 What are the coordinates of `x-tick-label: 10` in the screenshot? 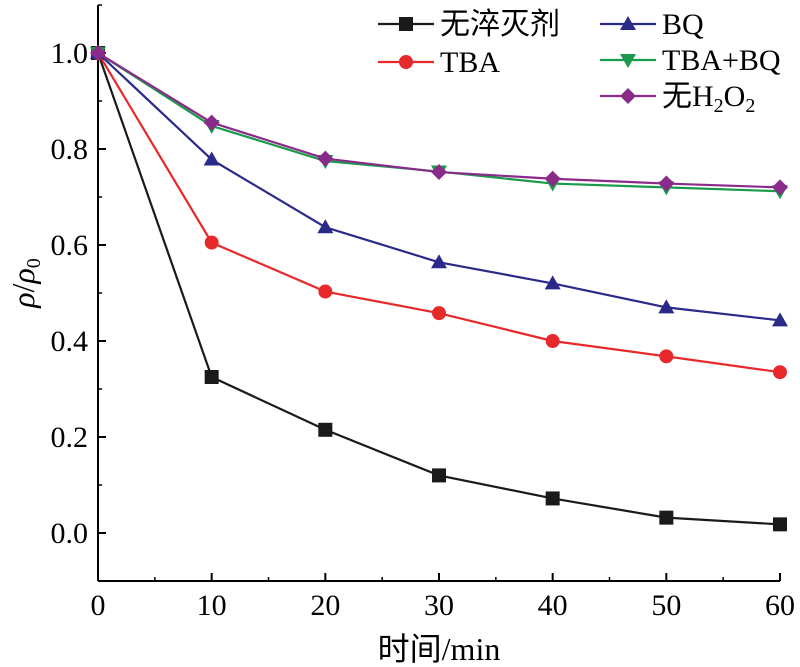 It's located at (212, 605).